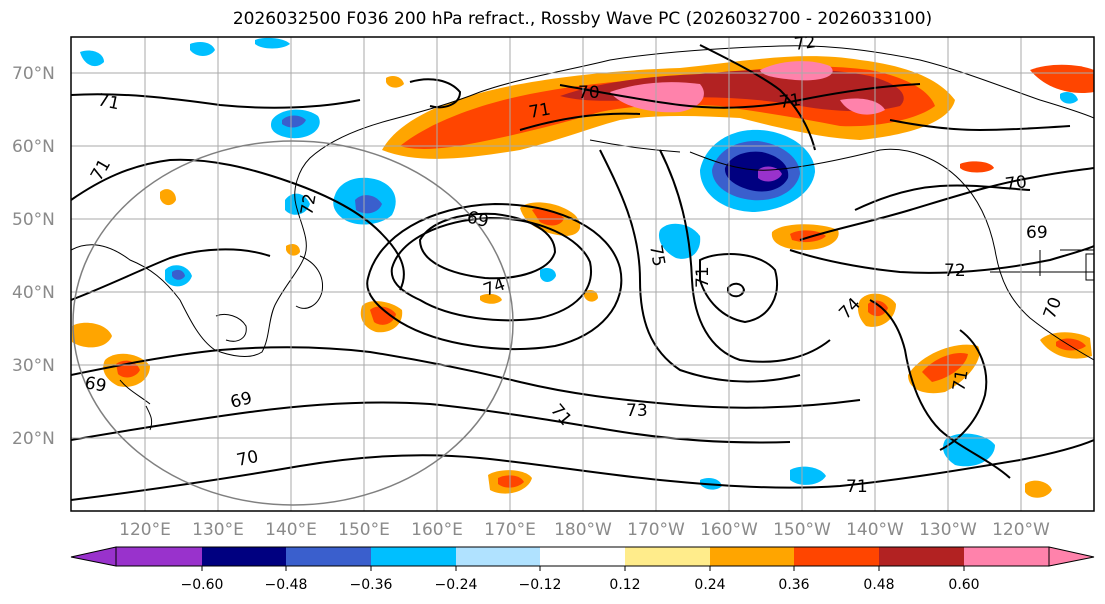 This screenshot has height=604, width=1105. Describe the element at coordinates (875, 530) in the screenshot. I see `lon-label: 140°W` at that location.